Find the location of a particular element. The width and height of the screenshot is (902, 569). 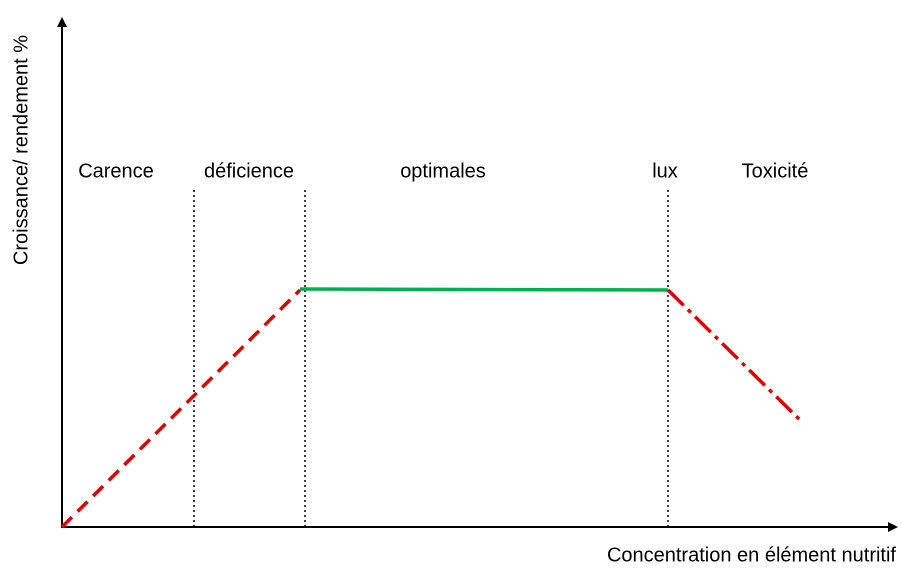

y-axis-label: Croissance/ rendement % is located at coordinates (21, 150).